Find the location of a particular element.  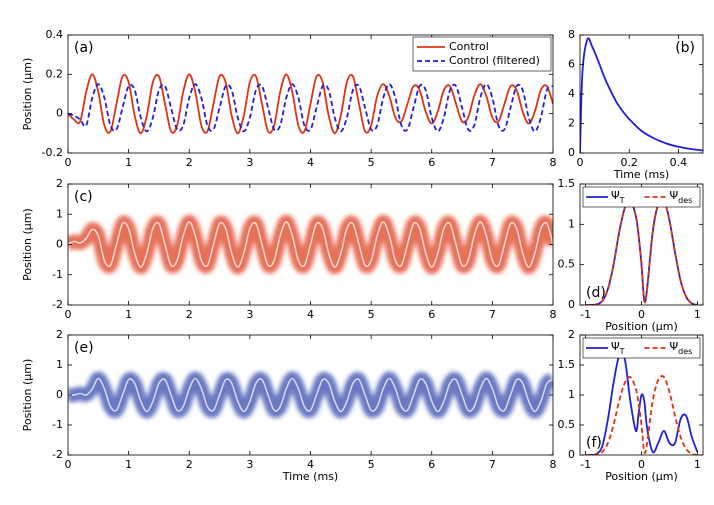

panel-label: (d) is located at coordinates (596, 293).